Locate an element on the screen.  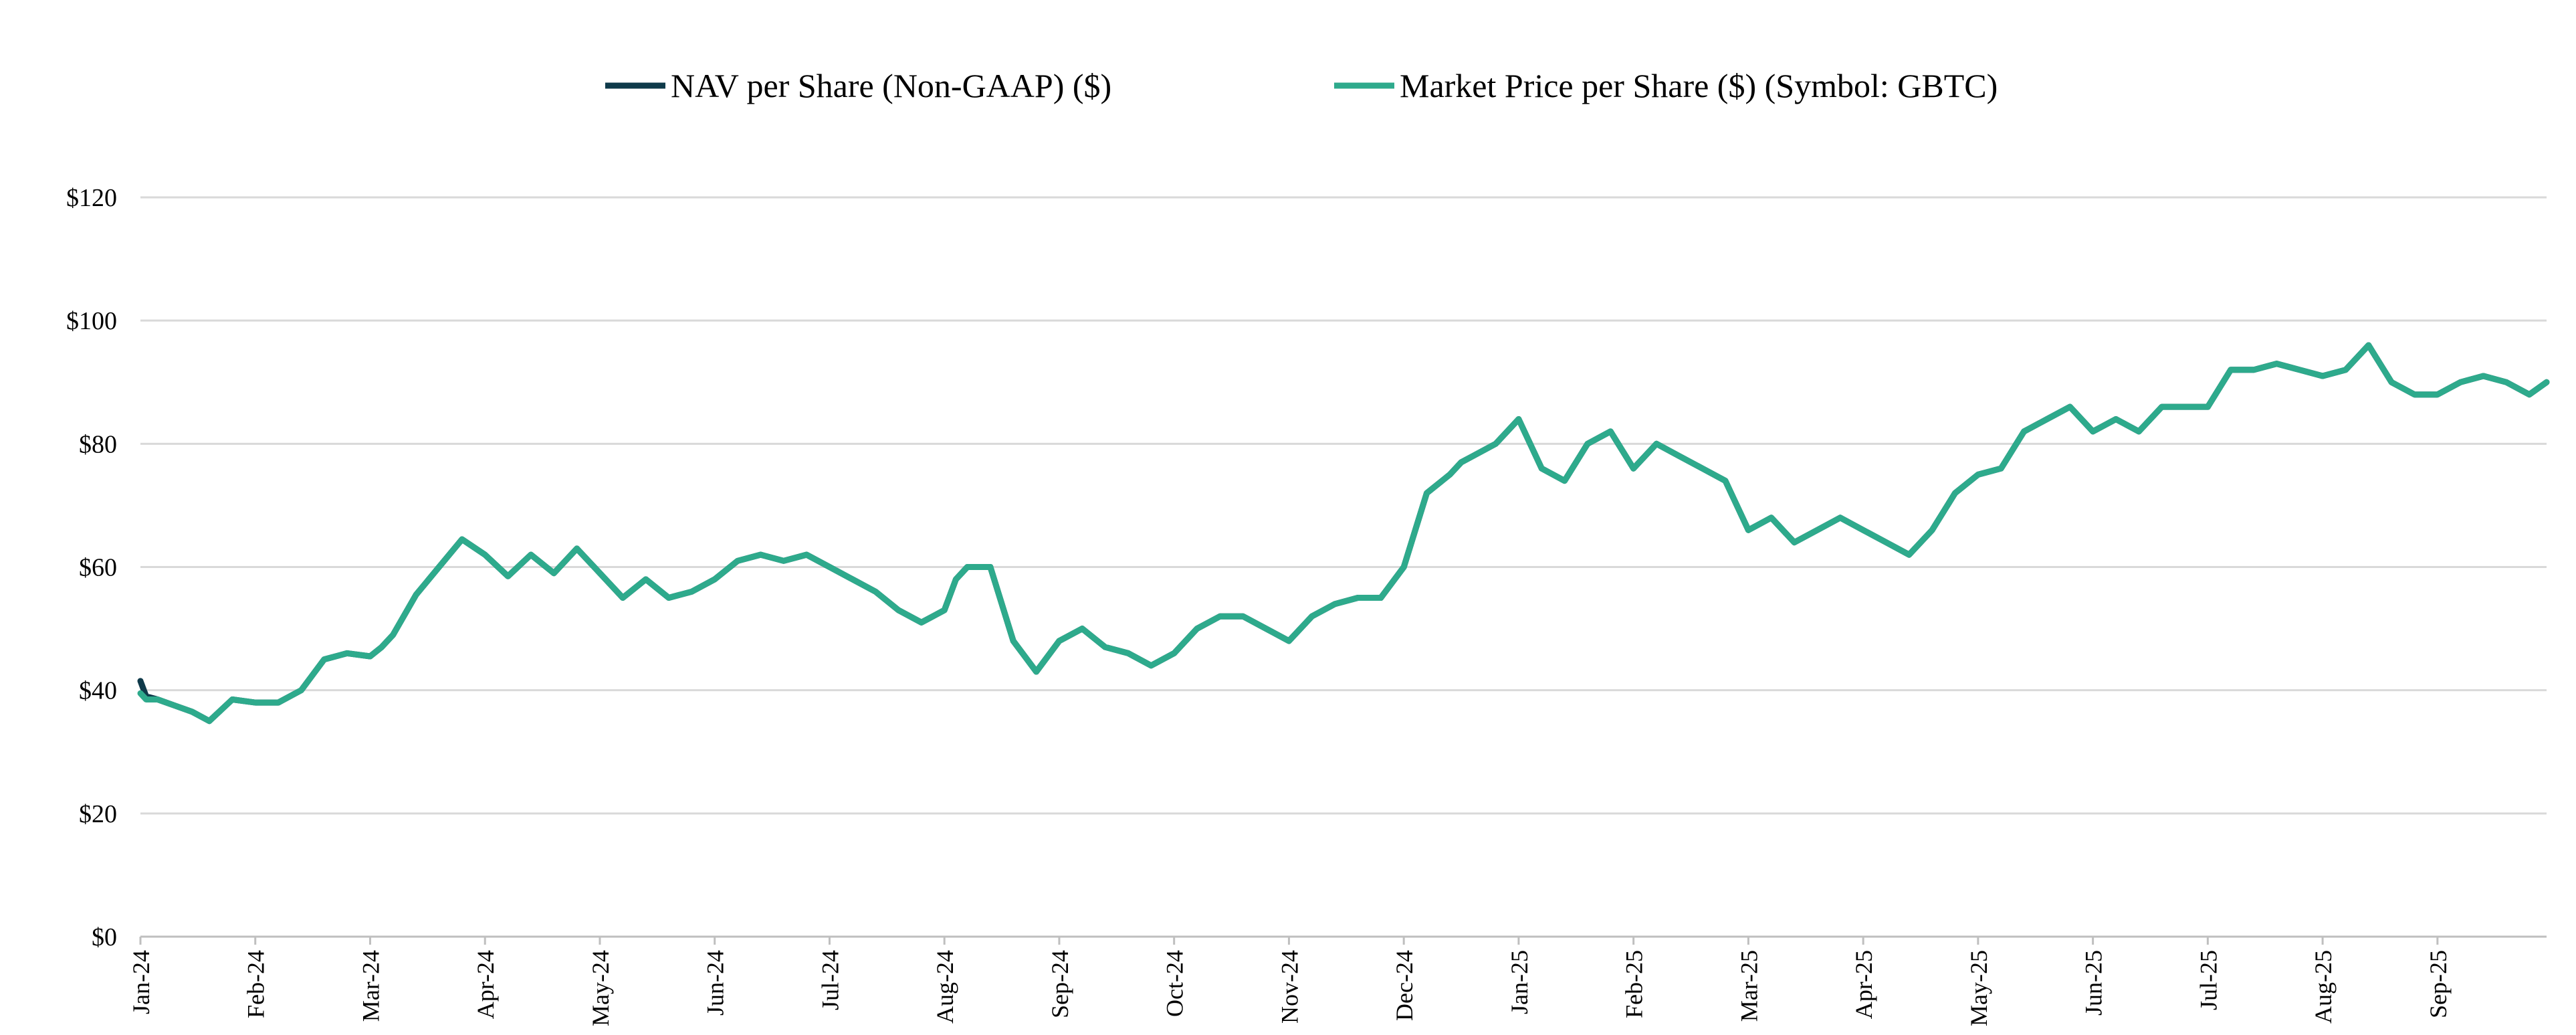
x-tick-label: Jan-24 is located at coordinates (141, 982).